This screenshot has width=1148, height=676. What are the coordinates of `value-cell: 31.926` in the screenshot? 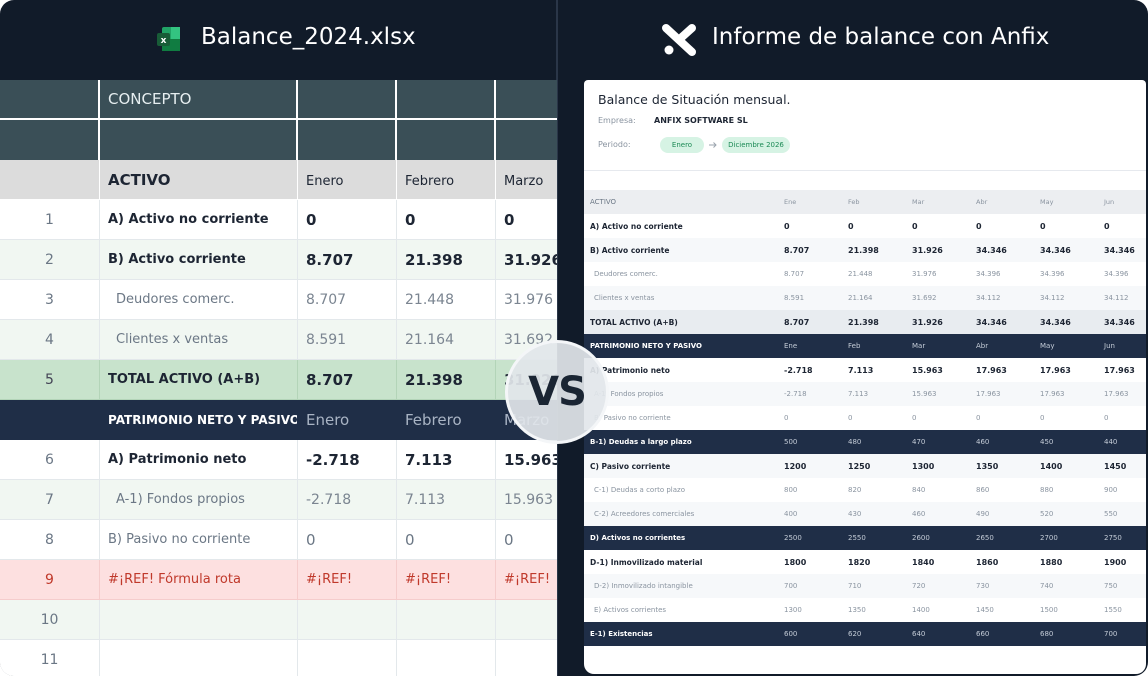 It's located at (526, 260).